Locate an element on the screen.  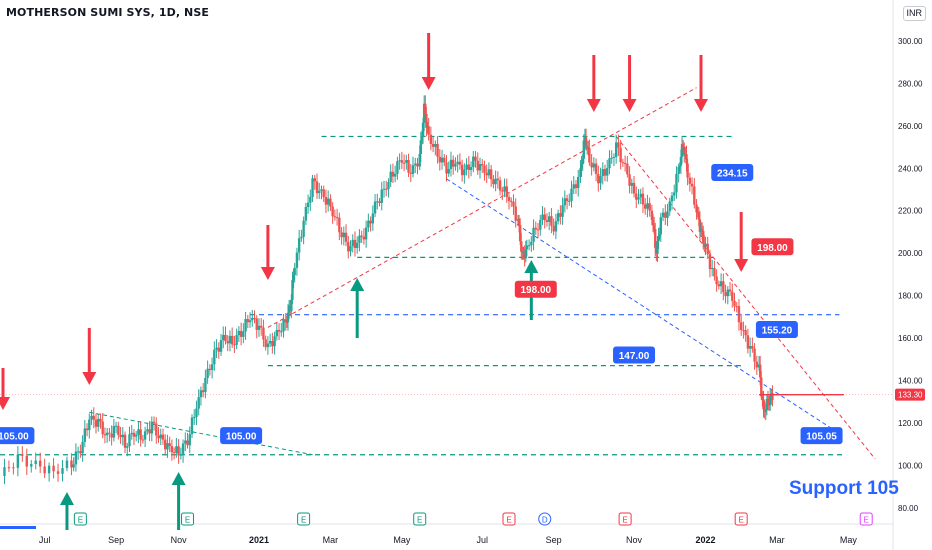
range-bar is located at coordinates (18, 527).